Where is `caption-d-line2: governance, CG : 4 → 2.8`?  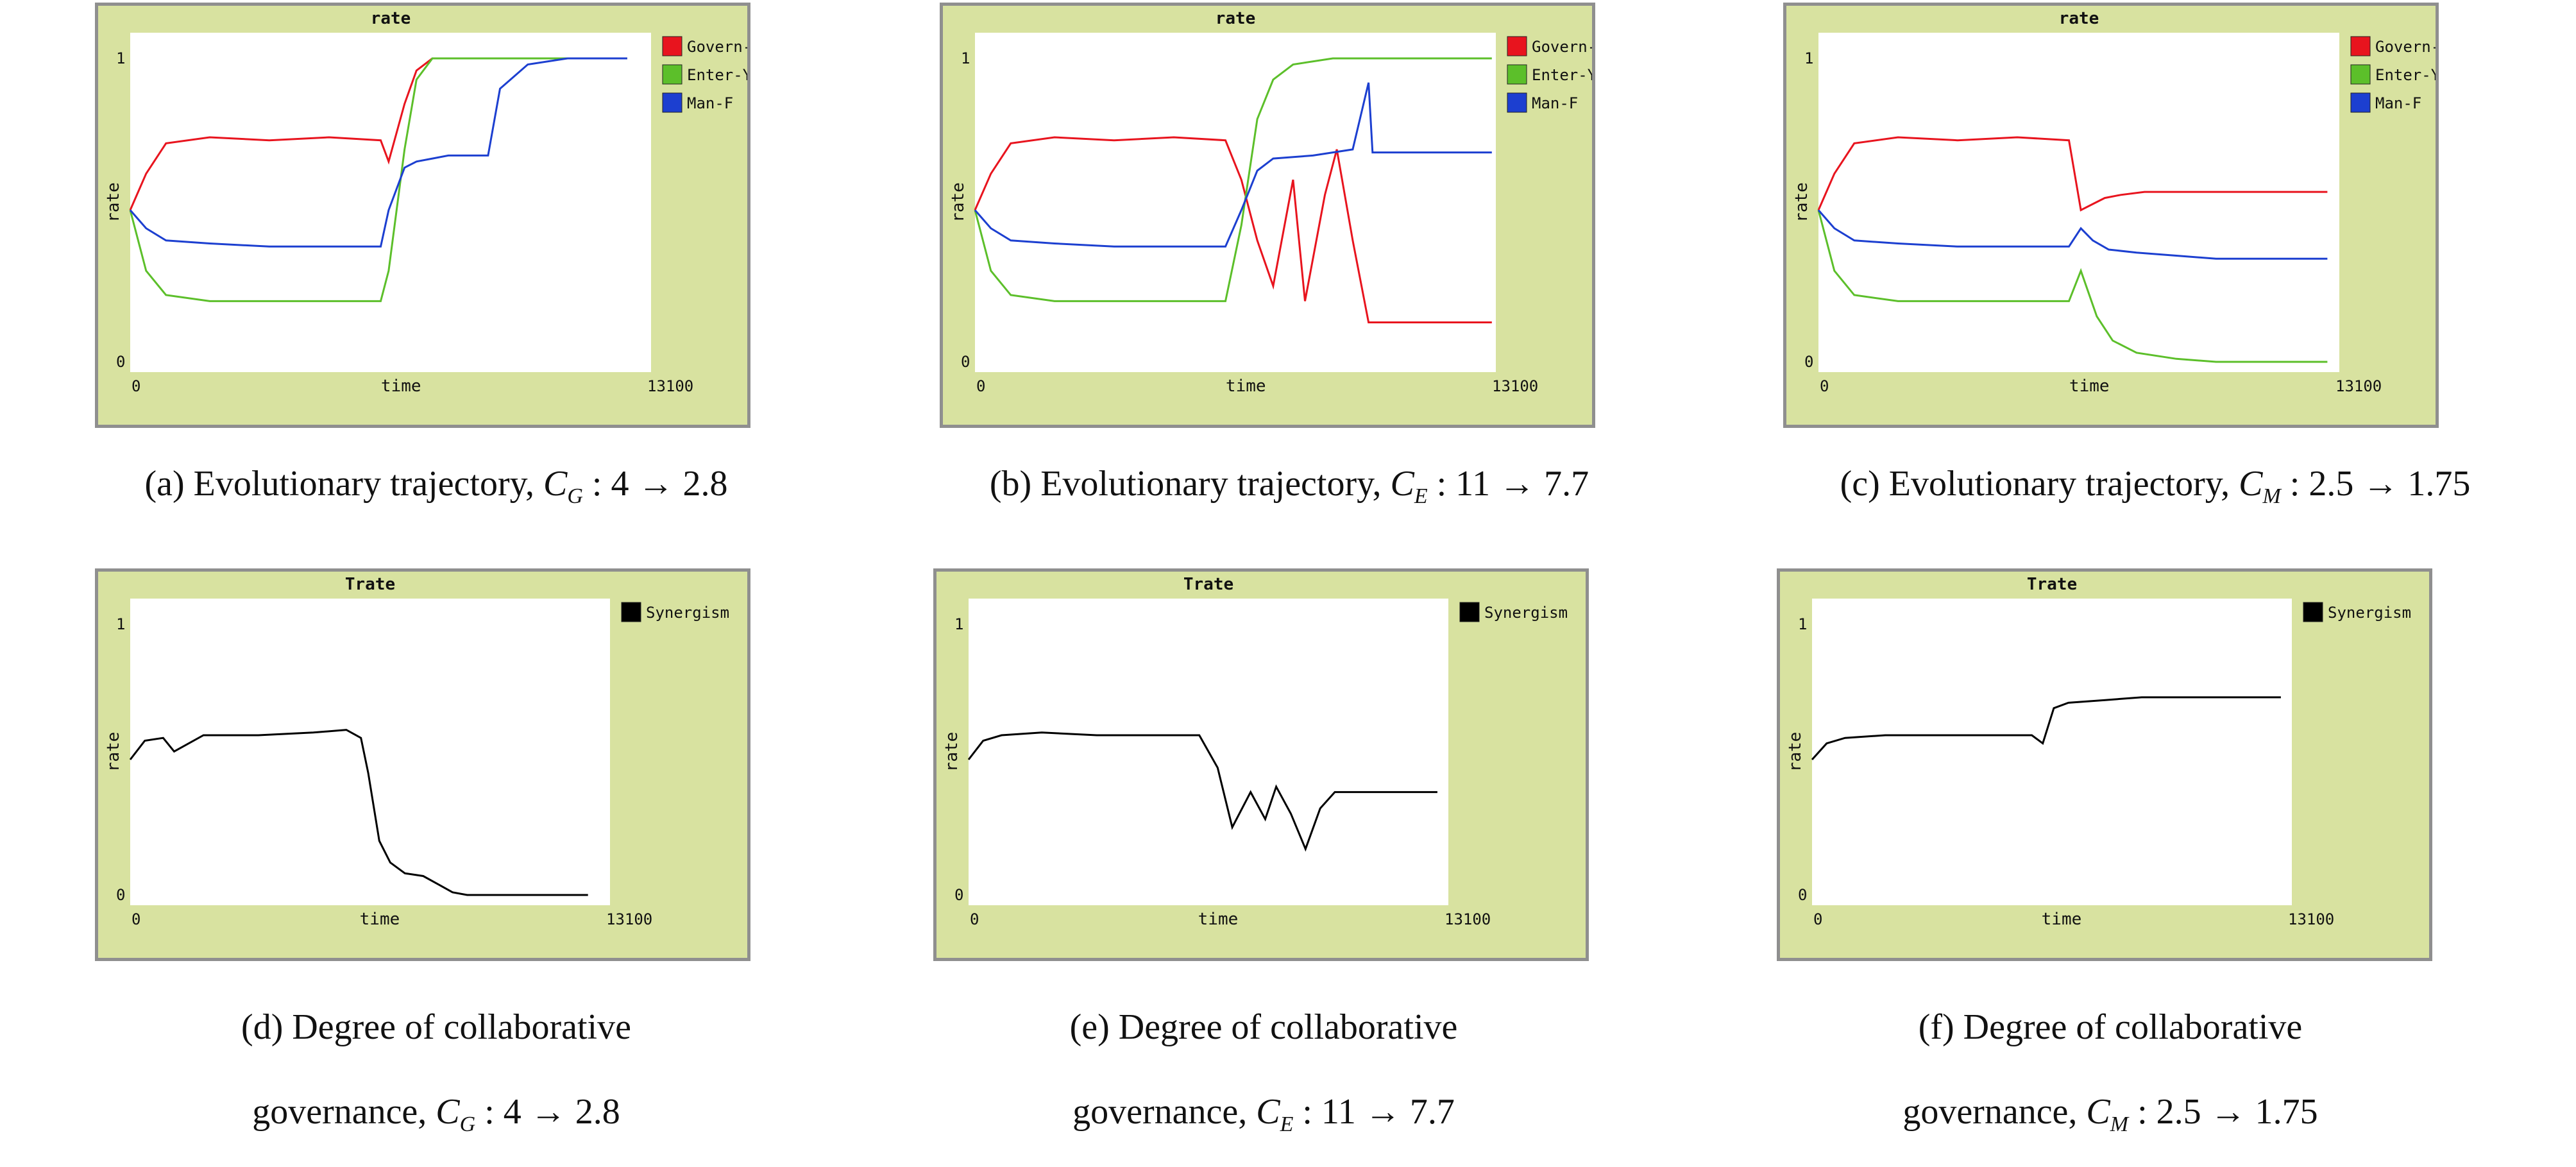 caption-d-line2: governance, CG : 4 → 2.8 is located at coordinates (436, 1118).